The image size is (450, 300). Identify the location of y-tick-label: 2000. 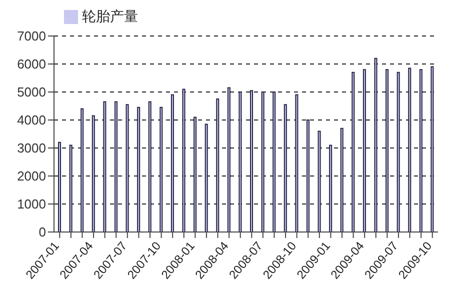
(31, 176).